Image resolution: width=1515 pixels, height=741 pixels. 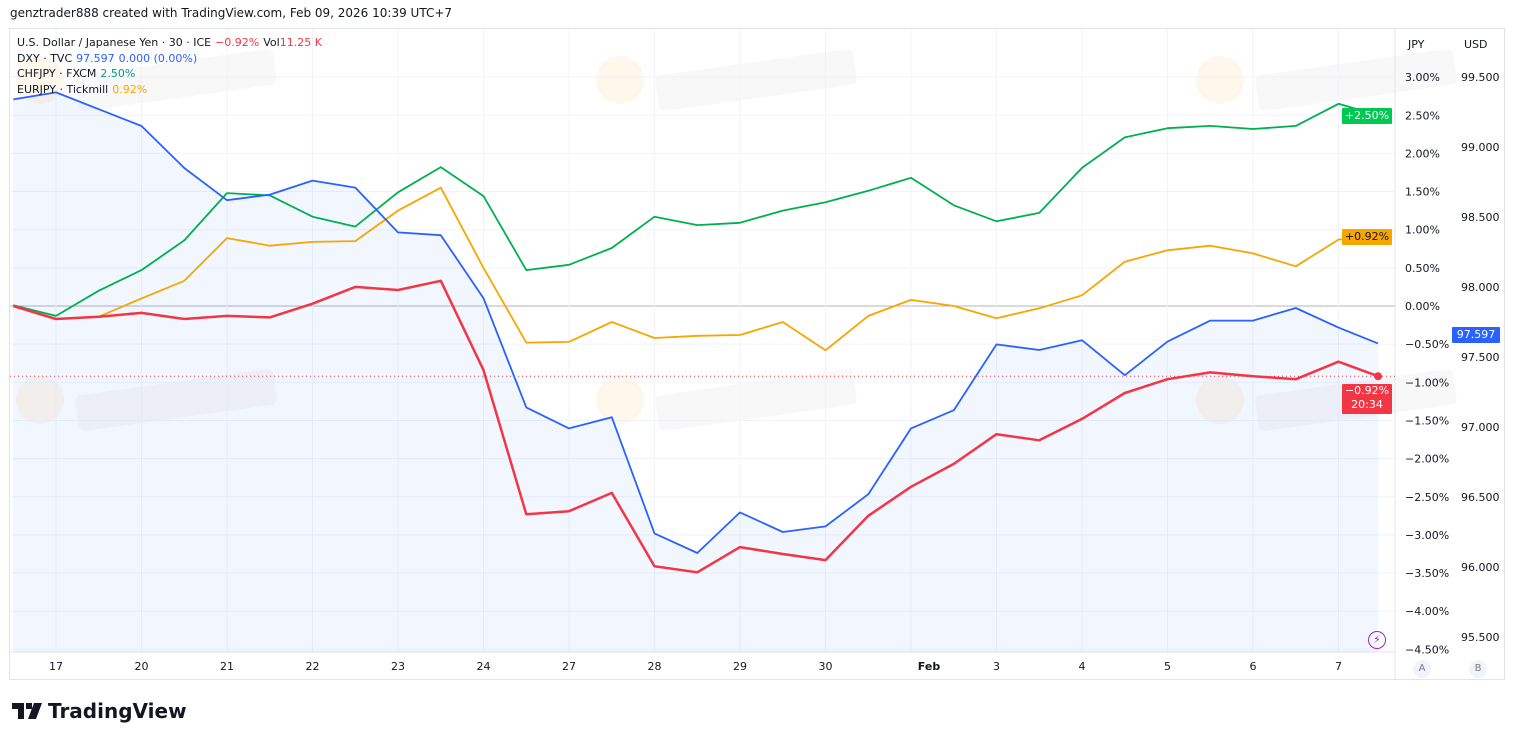 I want to click on legend-change: 0.000 (0.00%), so click(x=158, y=58).